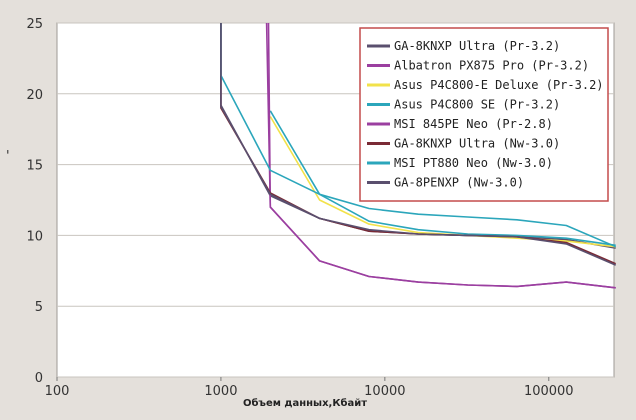  What do you see at coordinates (34, 236) in the screenshot?
I see `y-tick-label: 10` at bounding box center [34, 236].